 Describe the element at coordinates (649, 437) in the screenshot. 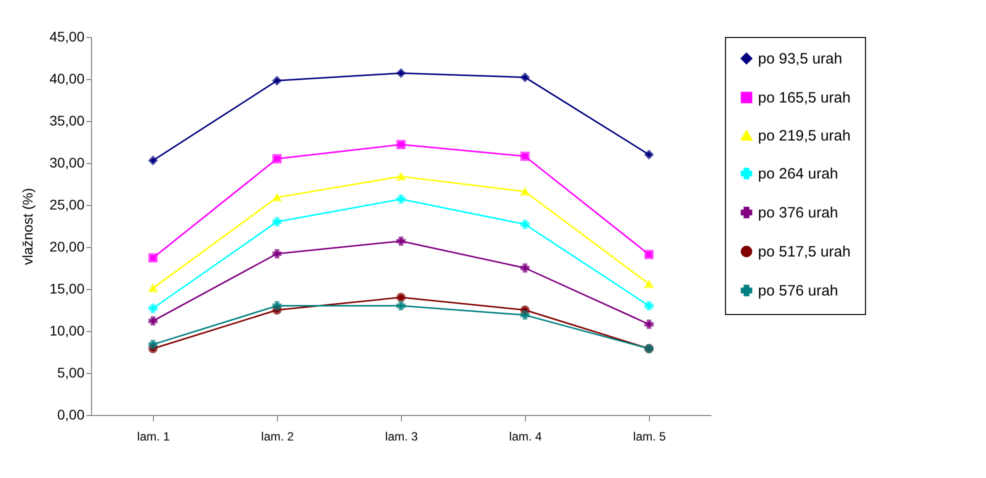

I see `x-tick-label: lam. 5` at that location.